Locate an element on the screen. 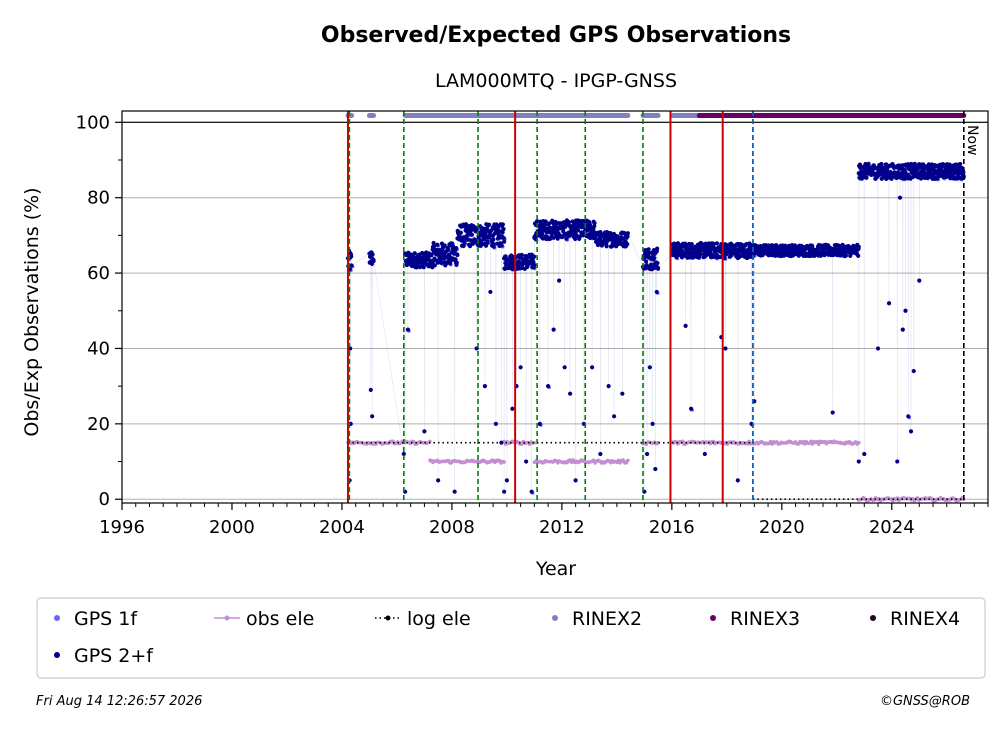  legend-label: log ele is located at coordinates (439, 619).